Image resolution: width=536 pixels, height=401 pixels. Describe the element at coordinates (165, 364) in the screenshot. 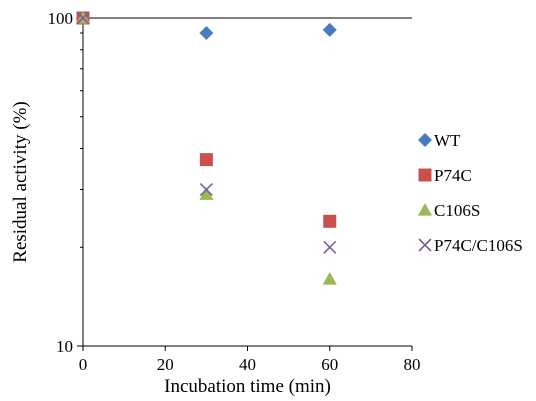

I see `x-tick-label: 20` at that location.